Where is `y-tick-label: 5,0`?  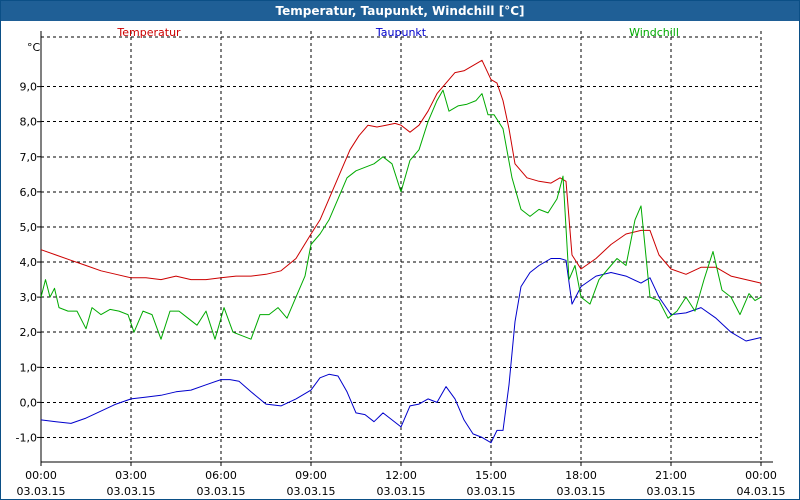
y-tick-label: 5,0 is located at coordinates (29, 227).